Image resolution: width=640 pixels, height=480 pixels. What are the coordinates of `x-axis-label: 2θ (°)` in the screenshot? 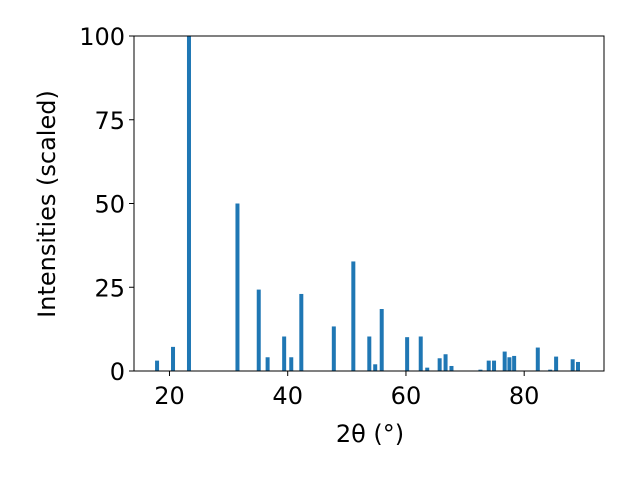 It's located at (370, 434).